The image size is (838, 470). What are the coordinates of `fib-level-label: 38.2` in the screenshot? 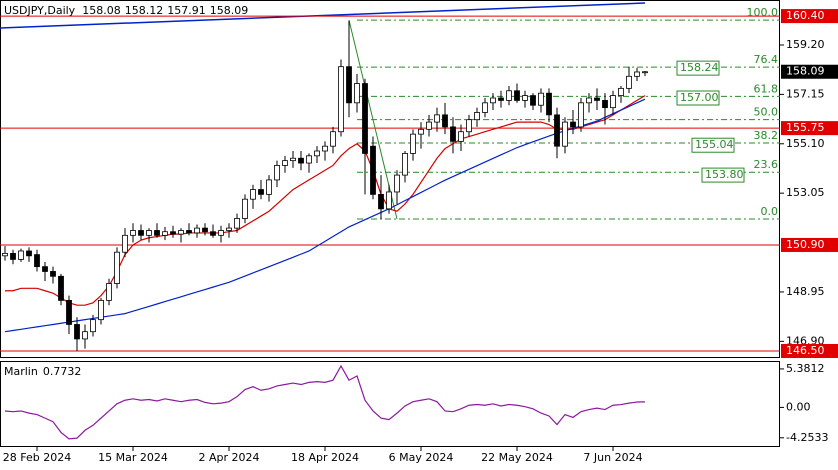 It's located at (766, 135).